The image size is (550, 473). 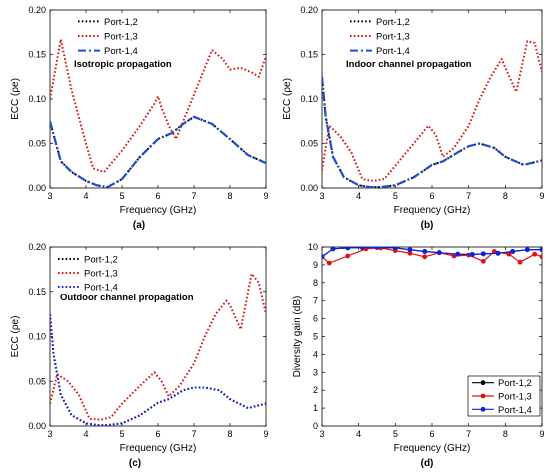 What do you see at coordinates (127, 297) in the screenshot?
I see `propagation-label: Outdoor channel propagation` at bounding box center [127, 297].